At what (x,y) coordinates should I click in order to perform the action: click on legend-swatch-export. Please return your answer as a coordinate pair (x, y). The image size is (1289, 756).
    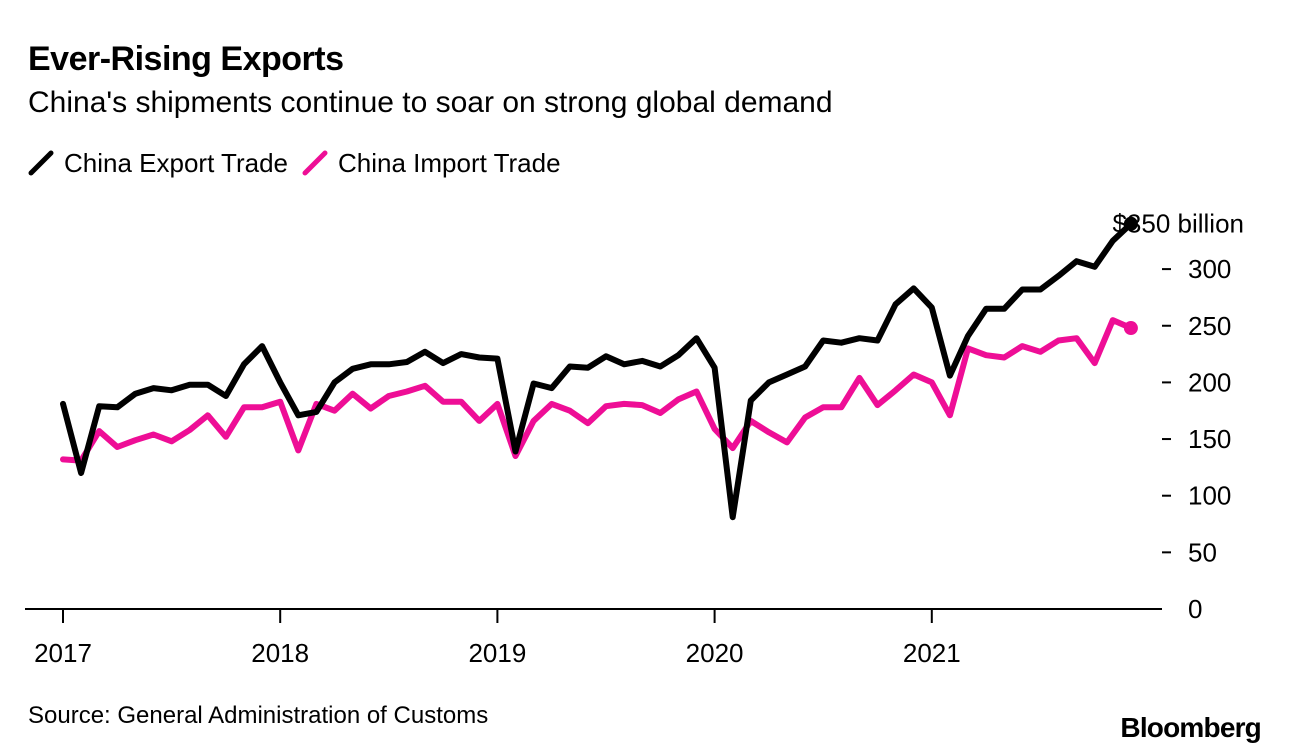
    Looking at the image, I should click on (41, 163).